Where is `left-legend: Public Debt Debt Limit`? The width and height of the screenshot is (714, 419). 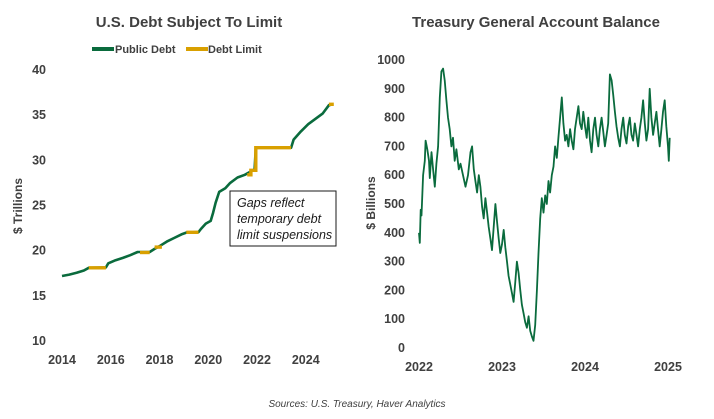
left-legend: Public Debt Debt Limit is located at coordinates (177, 50).